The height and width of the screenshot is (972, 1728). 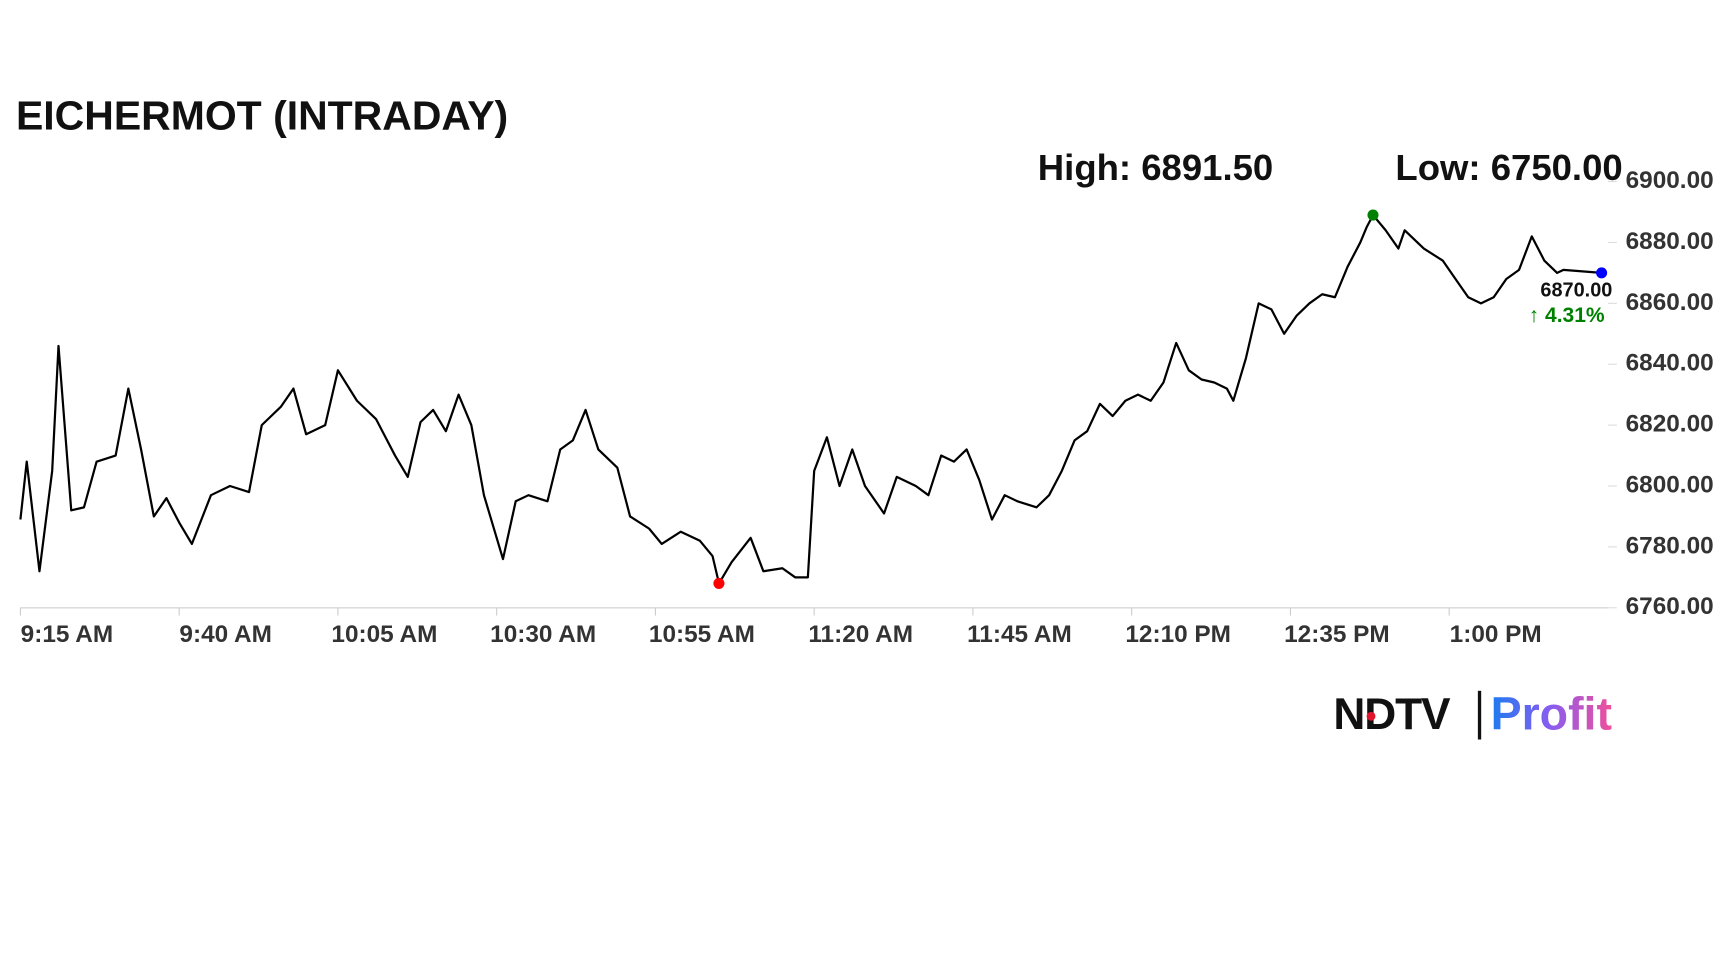 What do you see at coordinates (1373, 215) in the screenshot?
I see `high-marker` at bounding box center [1373, 215].